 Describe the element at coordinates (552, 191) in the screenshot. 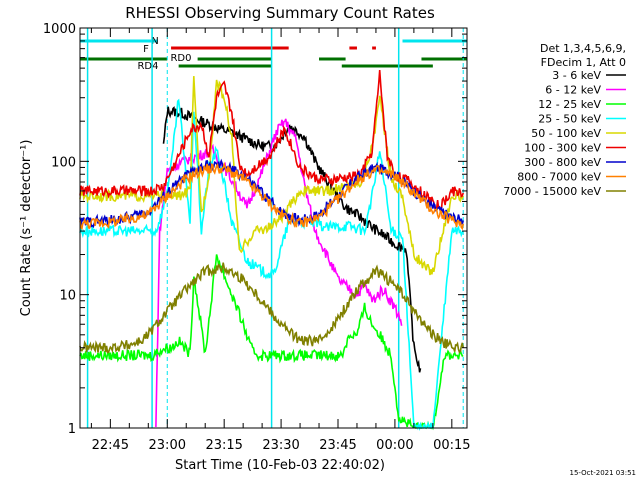

I see `legend-label: 7000 - 15000 keV` at that location.